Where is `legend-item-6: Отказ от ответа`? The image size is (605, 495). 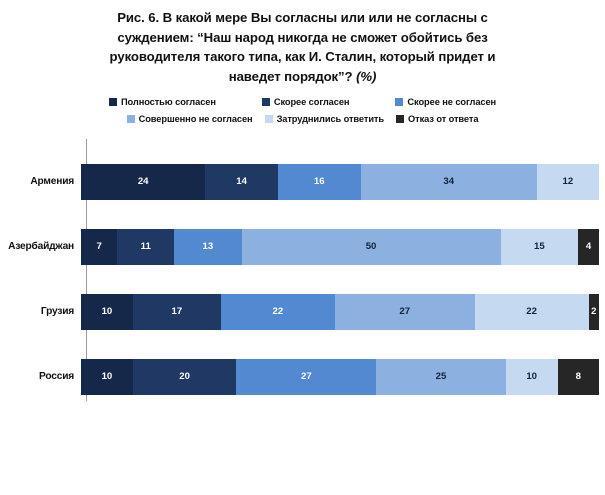 legend-item-6: Отказ от ответа is located at coordinates (437, 118).